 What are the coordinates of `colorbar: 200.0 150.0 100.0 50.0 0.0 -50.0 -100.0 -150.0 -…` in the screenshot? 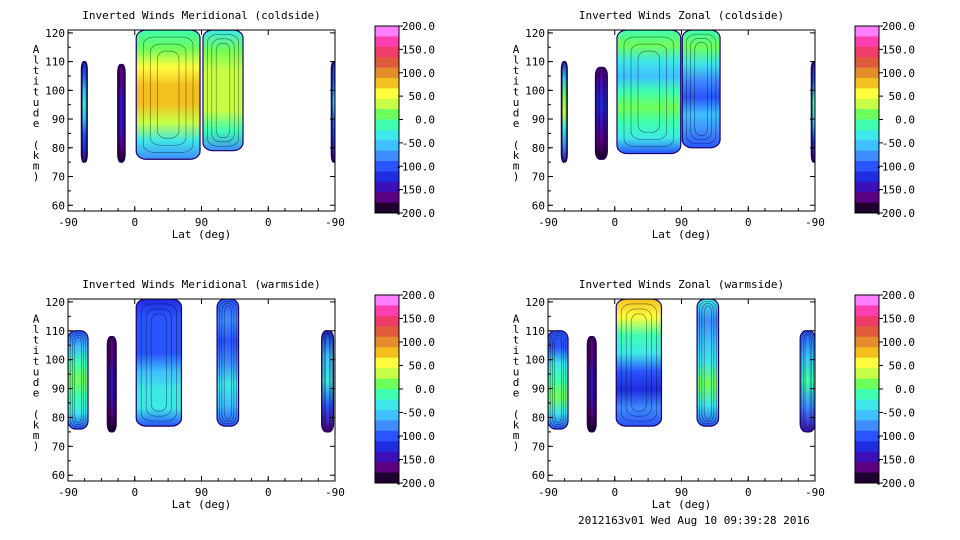 It's located at (404, 120).